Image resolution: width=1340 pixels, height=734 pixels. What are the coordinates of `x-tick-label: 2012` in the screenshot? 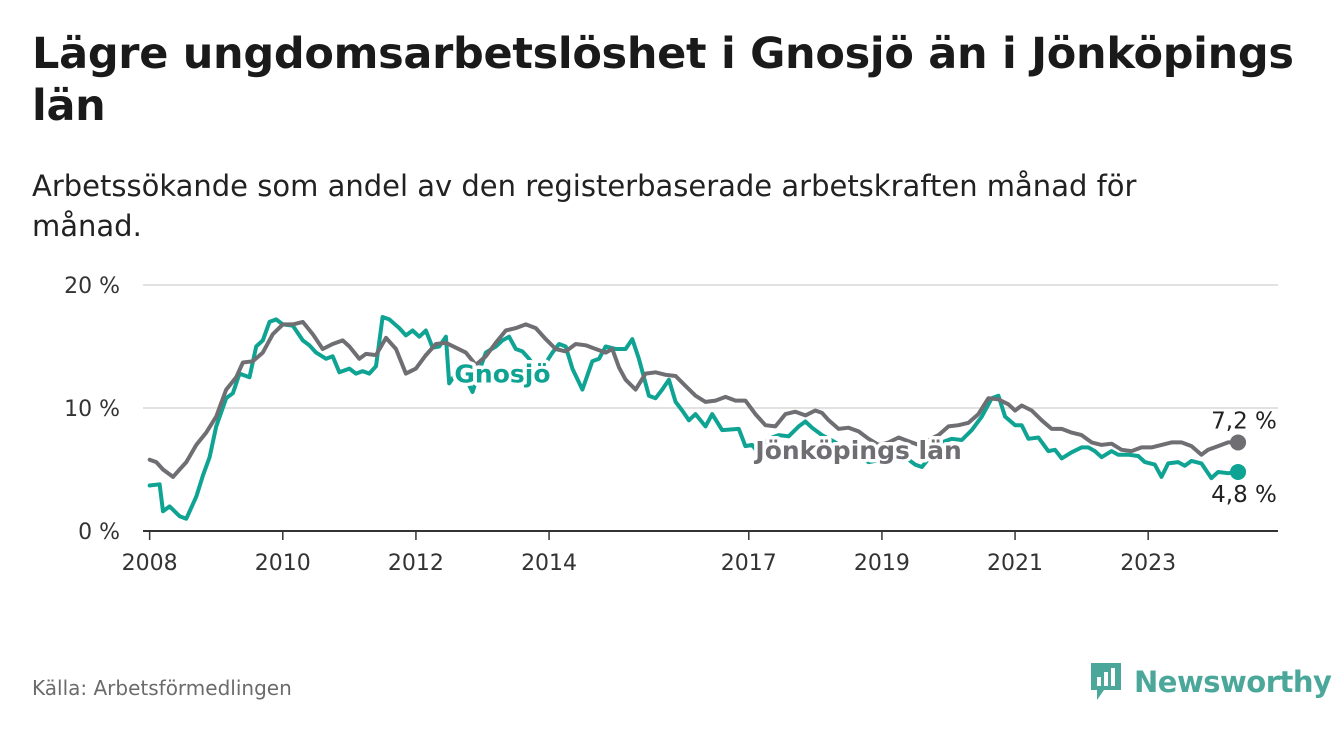 It's located at (416, 563).